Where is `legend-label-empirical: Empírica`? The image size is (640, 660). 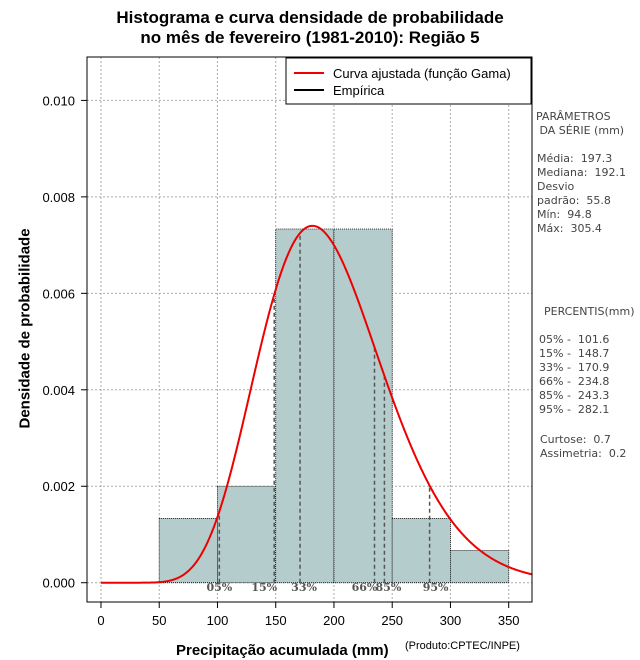 legend-label-empirical: Empírica is located at coordinates (359, 90).